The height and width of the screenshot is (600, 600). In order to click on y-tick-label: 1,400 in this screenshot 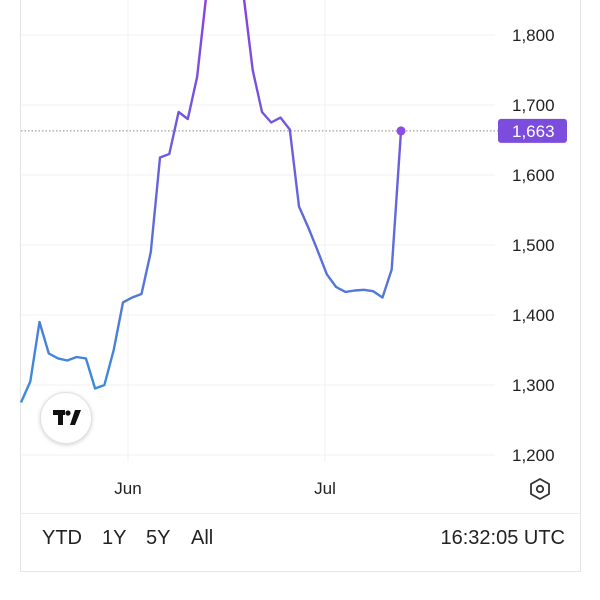, I will do `click(533, 315)`.